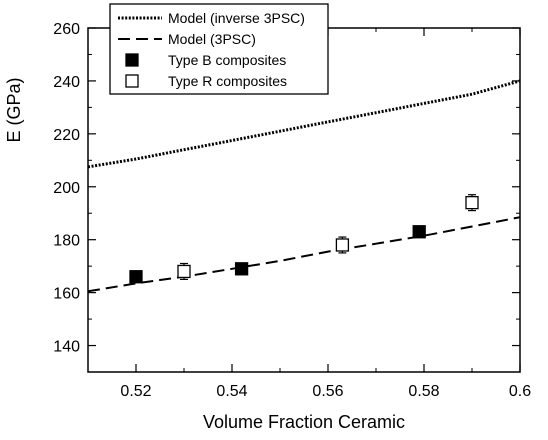 The height and width of the screenshot is (440, 548). What do you see at coordinates (212, 39) in the screenshot?
I see `legend-label: Model (3PSC)` at bounding box center [212, 39].